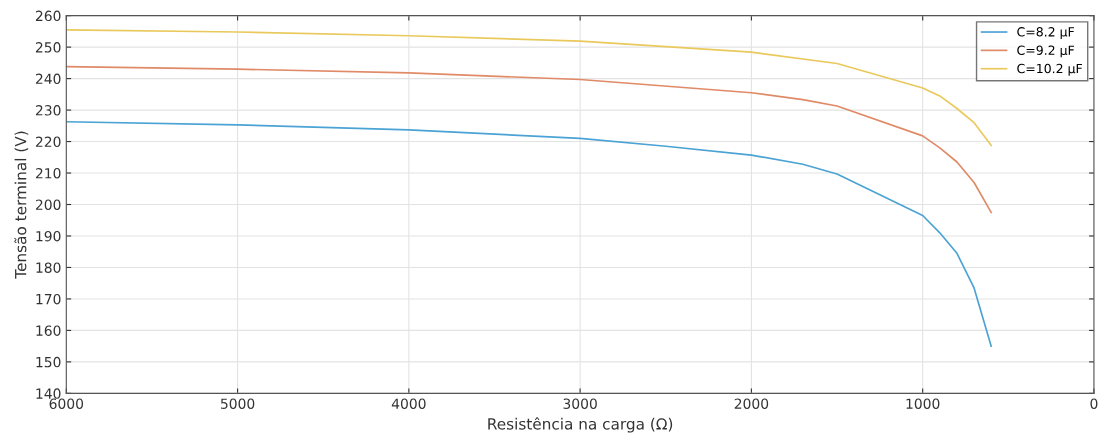 This screenshot has width=1105, height=447. Describe the element at coordinates (1094, 403) in the screenshot. I see `x-tick-label: 0` at that location.